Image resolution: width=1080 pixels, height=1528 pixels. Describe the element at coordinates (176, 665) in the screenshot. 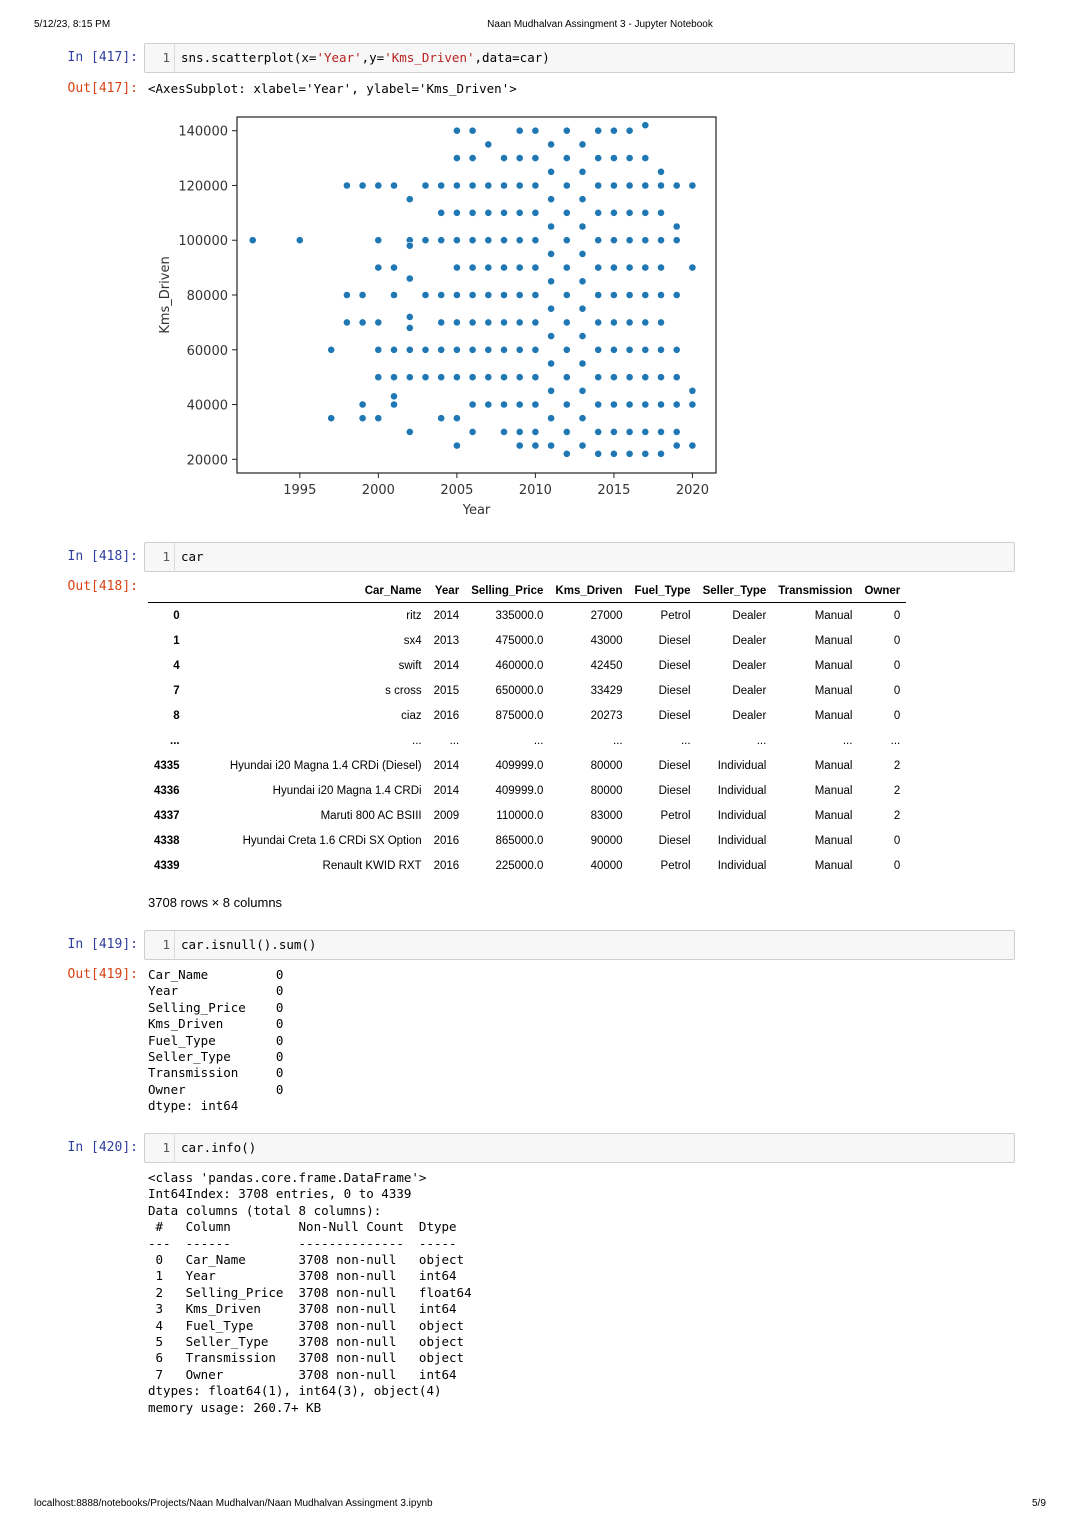

I see `row-index: 4` at that location.